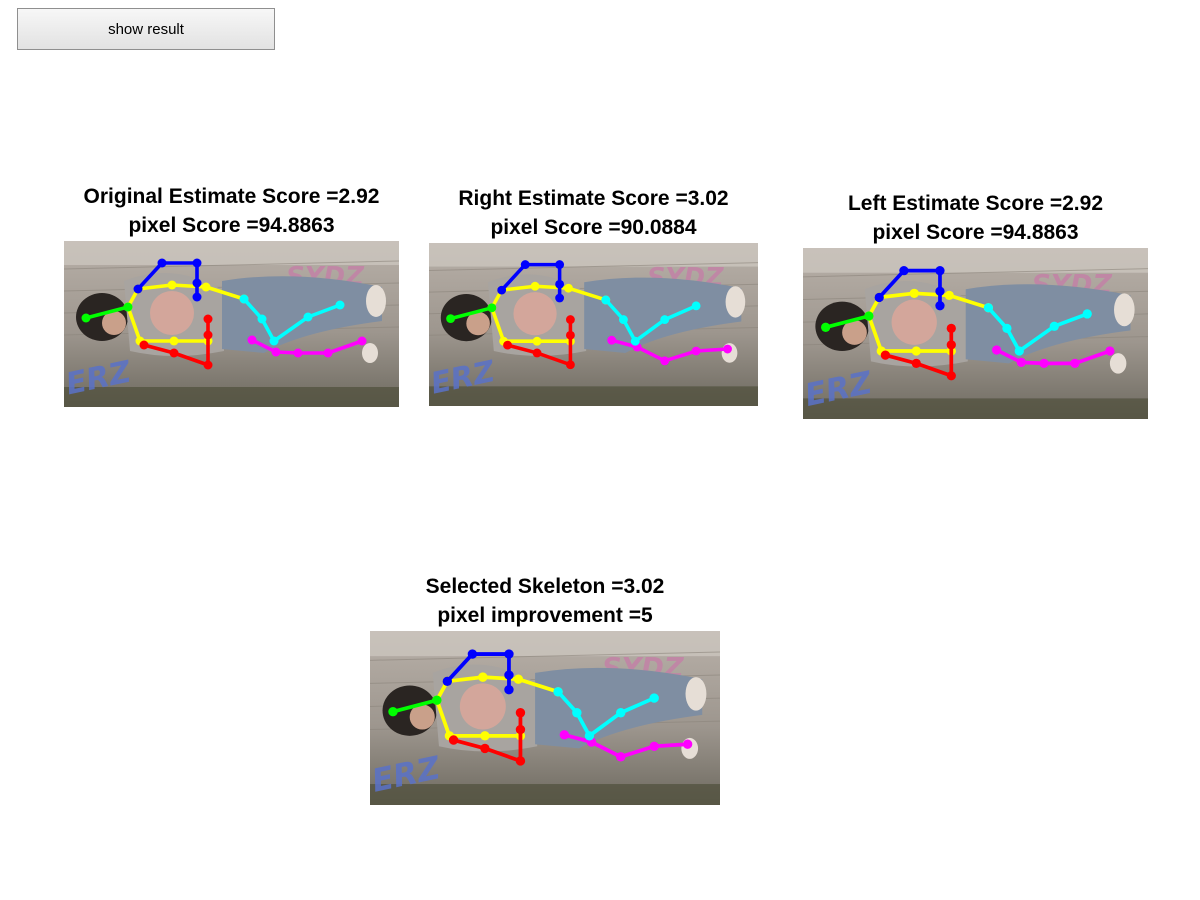 The image size is (1200, 900). What do you see at coordinates (545, 644) in the screenshot?
I see `wall-band` at bounding box center [545, 644].